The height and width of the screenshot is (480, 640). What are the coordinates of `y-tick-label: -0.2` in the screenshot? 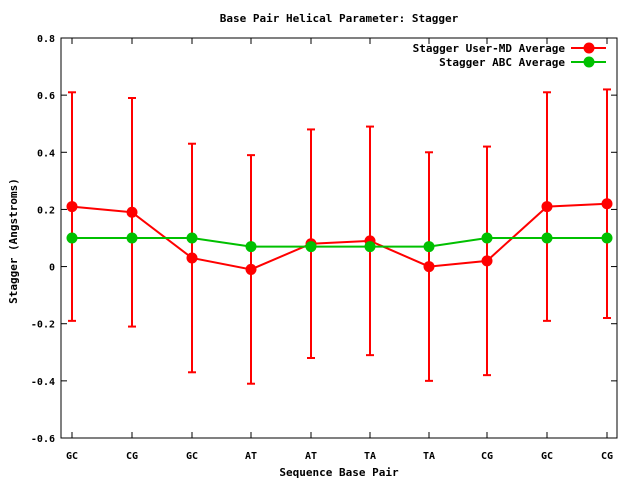 It's located at (43, 325).